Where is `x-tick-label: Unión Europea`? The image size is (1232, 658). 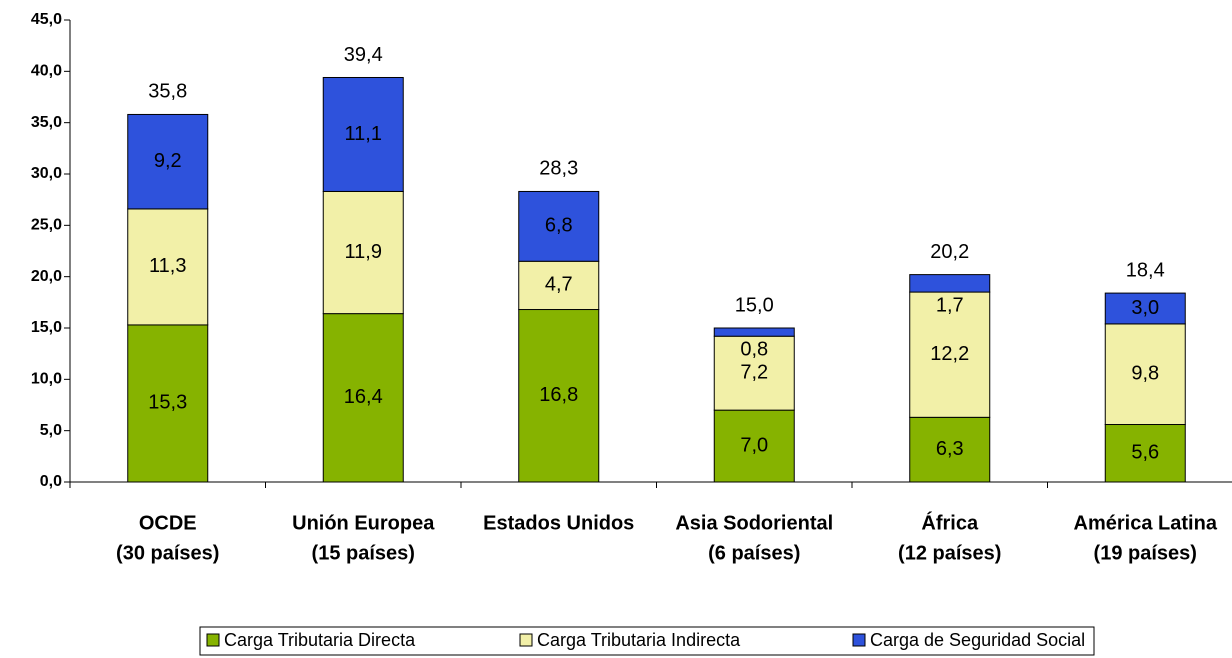
x-tick-label: Unión Europea is located at coordinates (363, 523).